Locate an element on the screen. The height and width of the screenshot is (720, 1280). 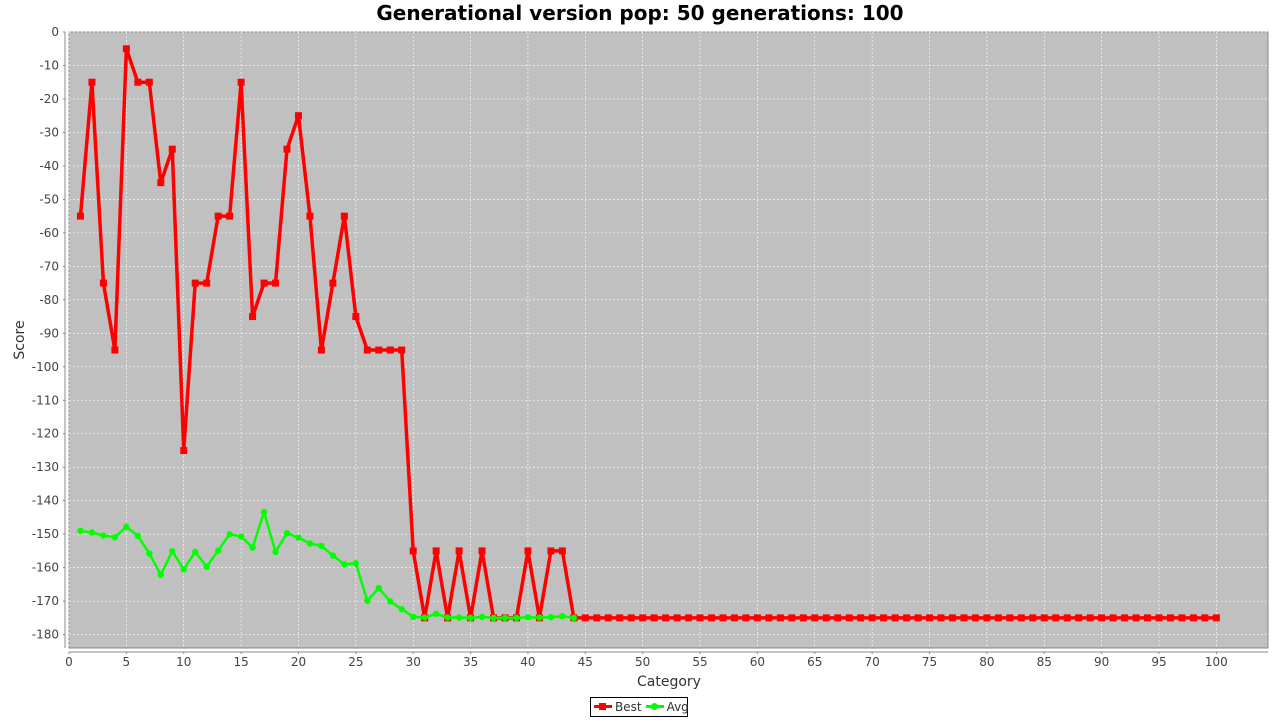
x-tick-label: 70 is located at coordinates (872, 662).